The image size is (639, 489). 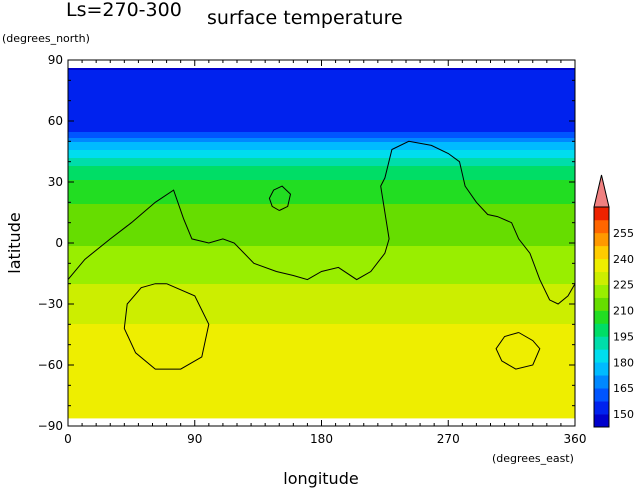 What do you see at coordinates (623, 336) in the screenshot?
I see `colorbar-label: 195` at bounding box center [623, 336].